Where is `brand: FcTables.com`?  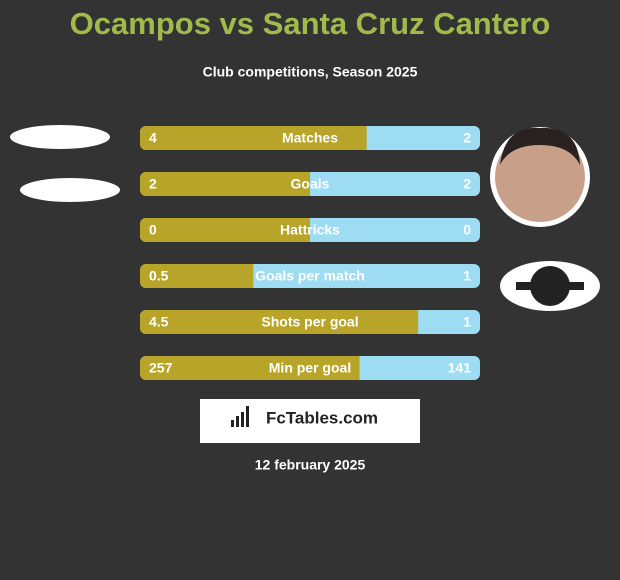
brand: FcTables.com is located at coordinates (322, 417).